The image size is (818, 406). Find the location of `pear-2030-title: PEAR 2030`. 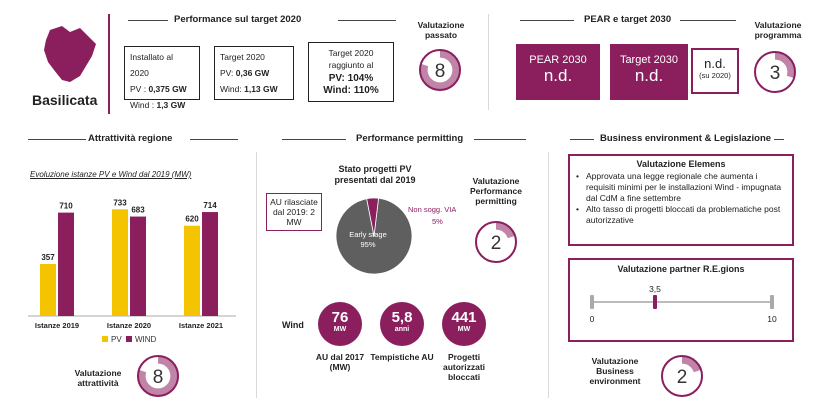

pear-2030-title: PEAR 2030 is located at coordinates (558, 60).